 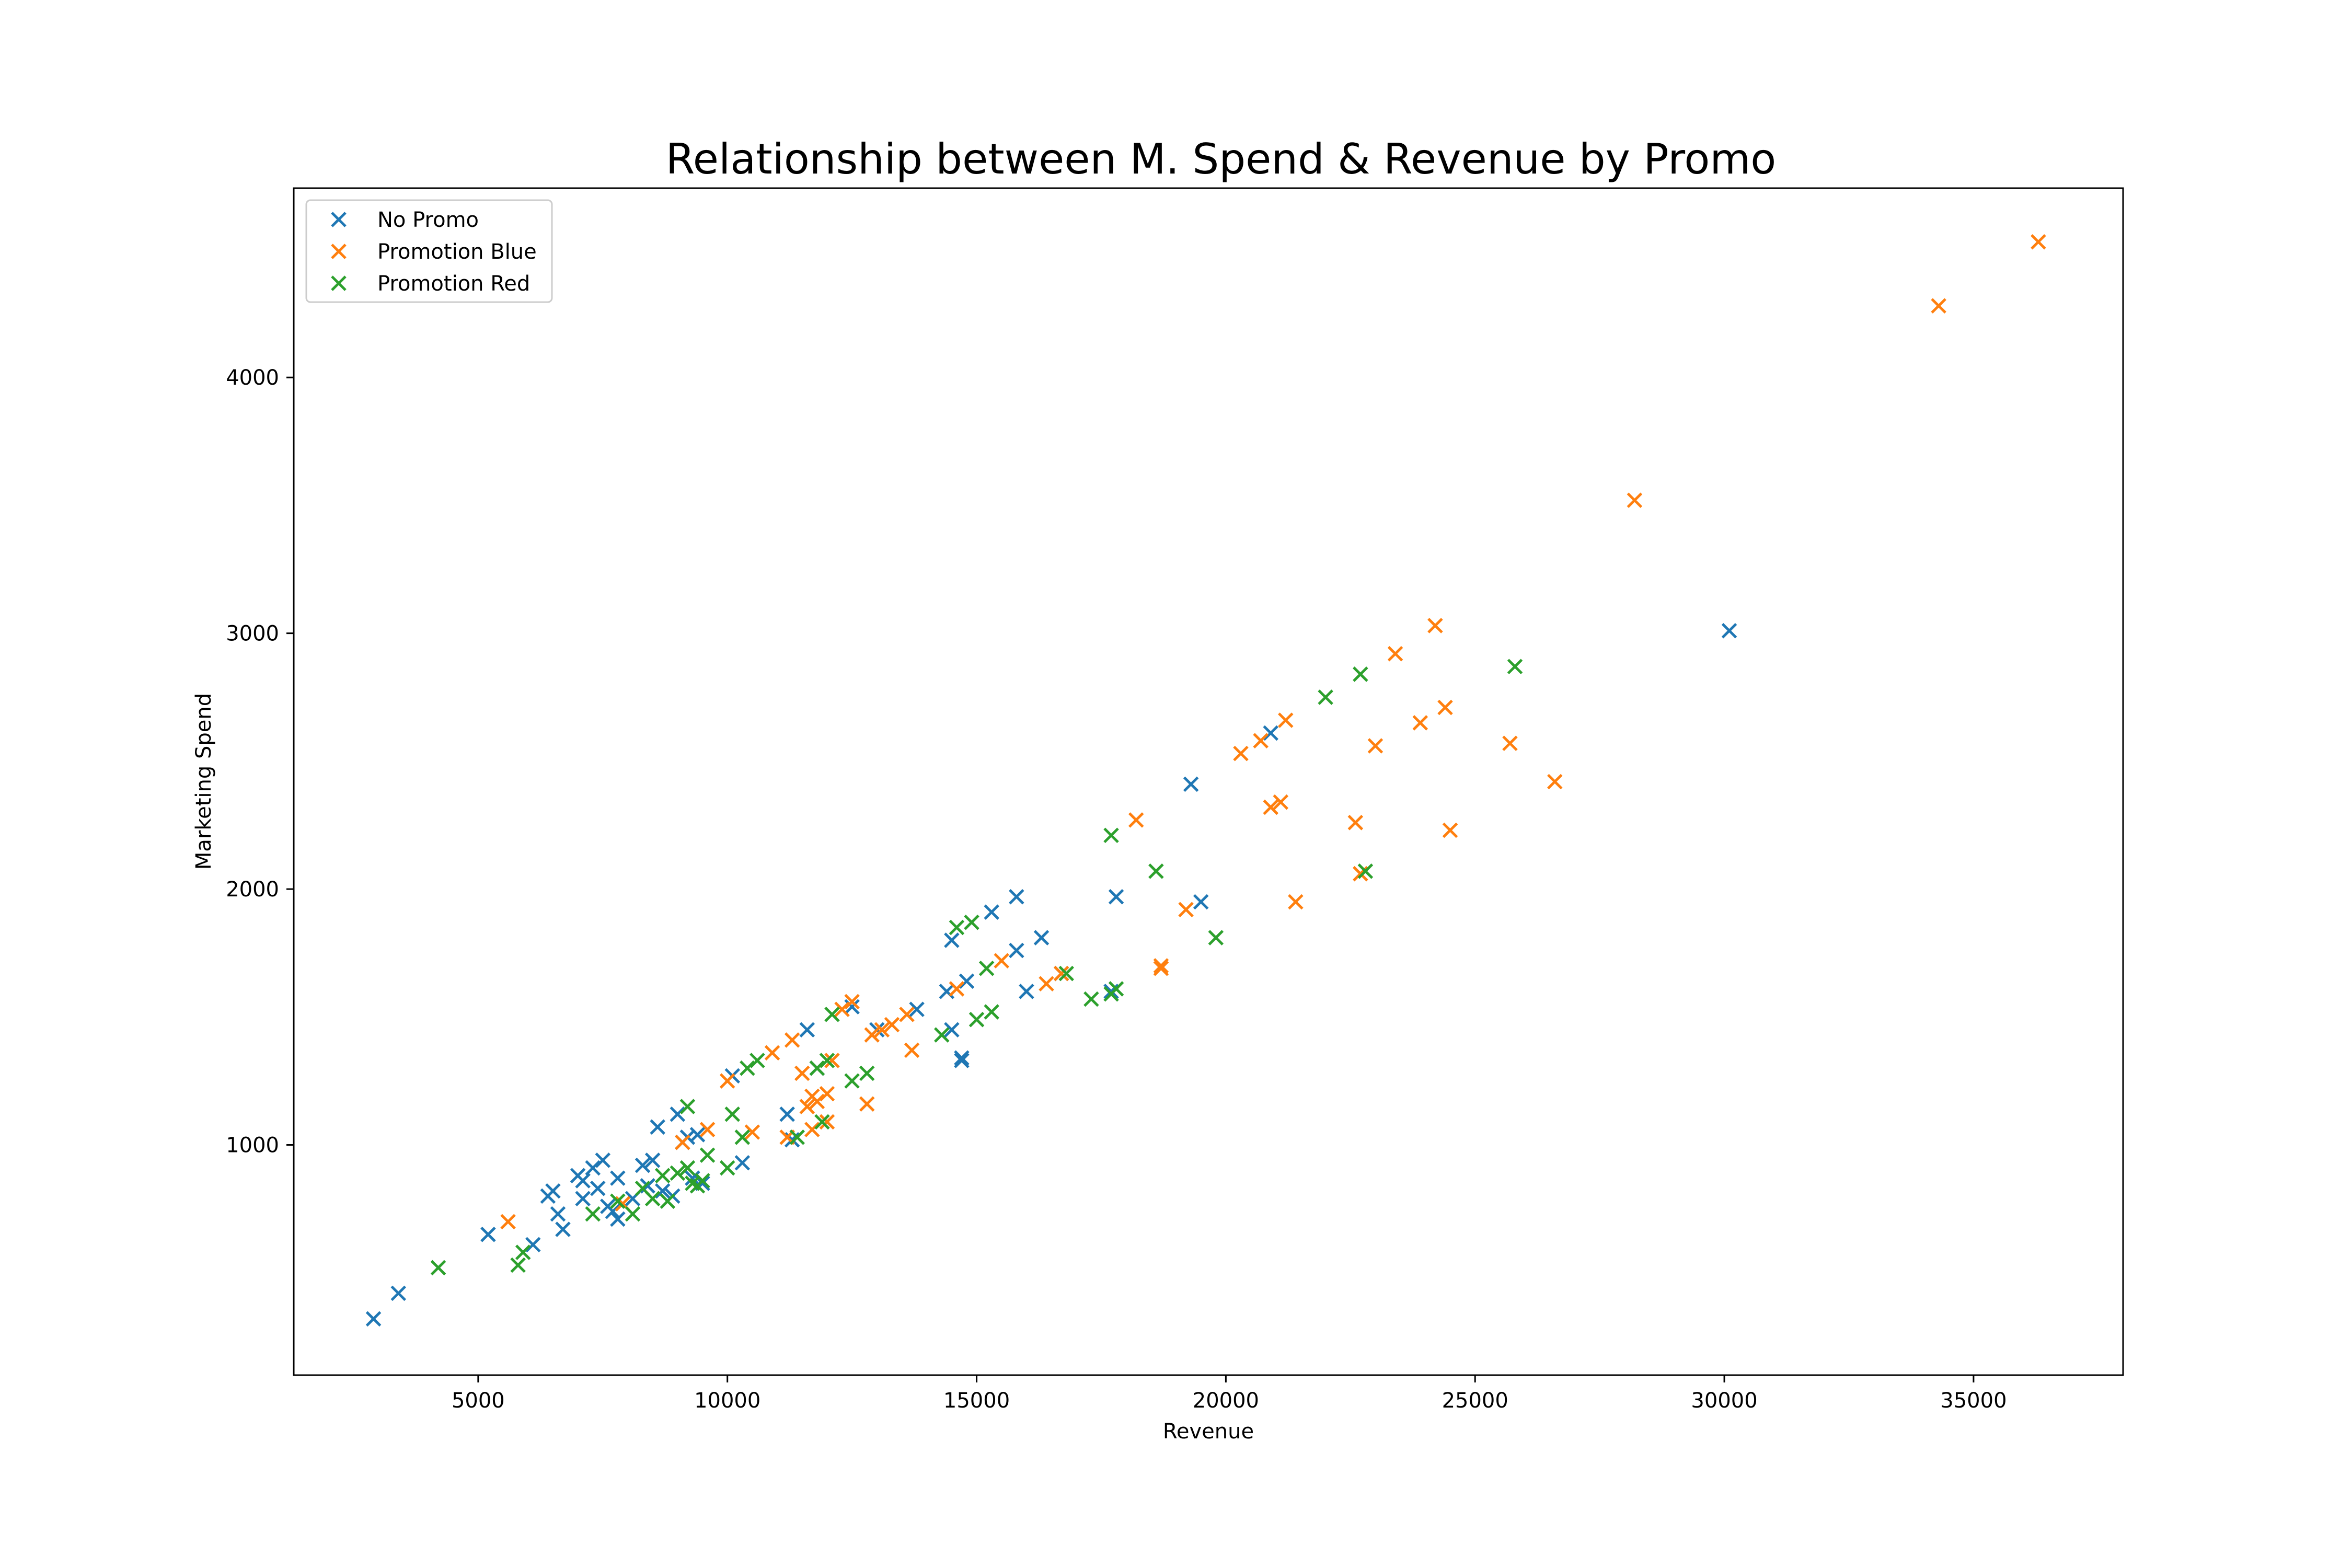 What do you see at coordinates (252, 890) in the screenshot?
I see `y-tick-label: 2000` at bounding box center [252, 890].